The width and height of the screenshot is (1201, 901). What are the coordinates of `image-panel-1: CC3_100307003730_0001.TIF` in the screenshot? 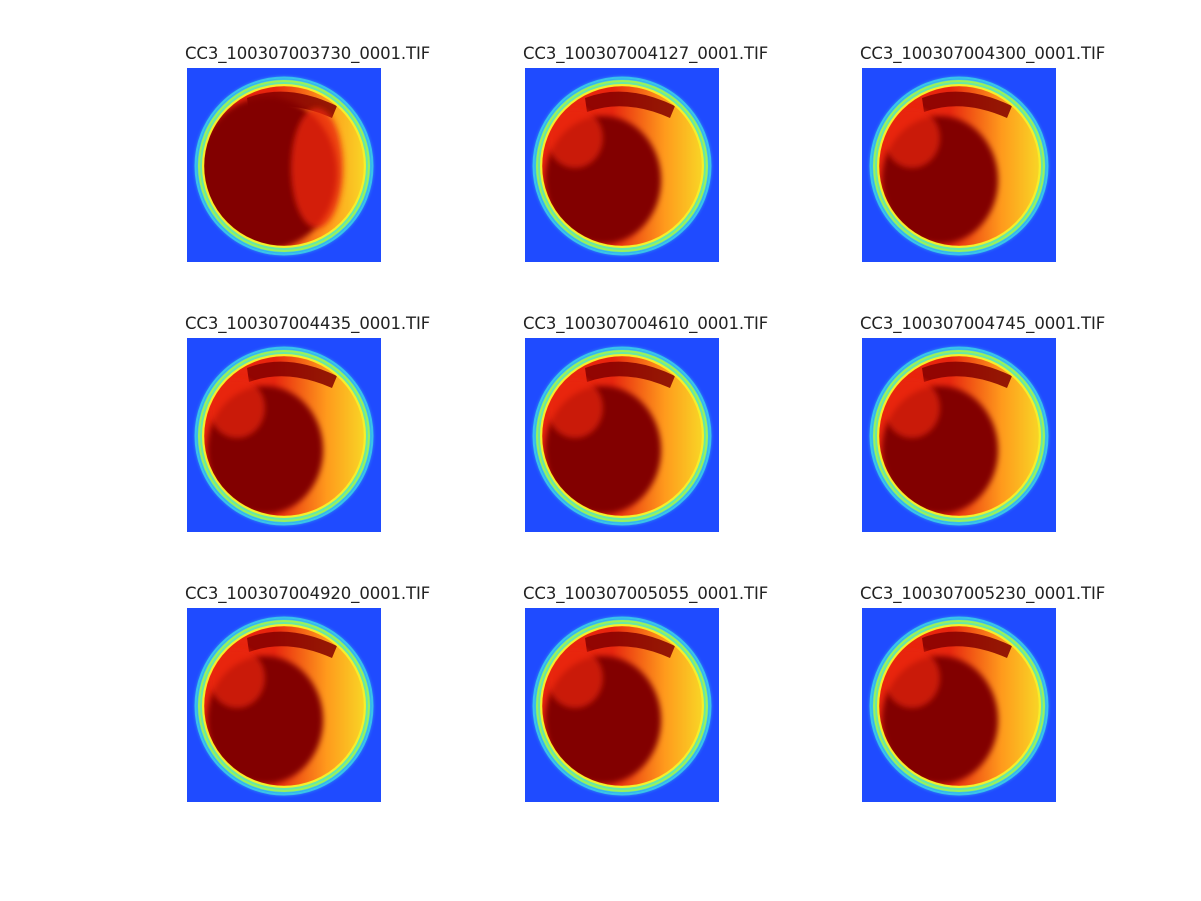 It's located at (315, 164).